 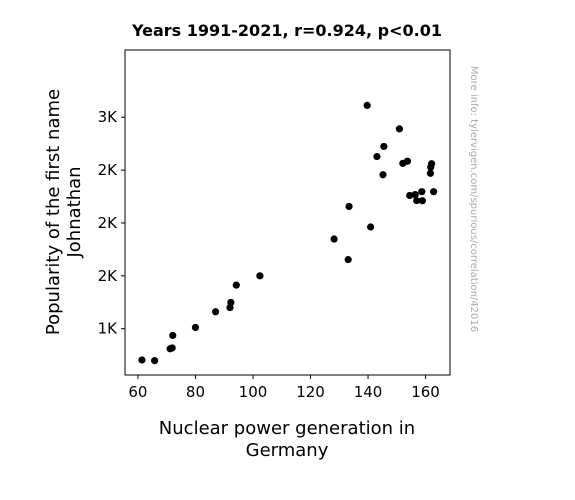 I want to click on x-tick-label: 80, so click(x=195, y=392).